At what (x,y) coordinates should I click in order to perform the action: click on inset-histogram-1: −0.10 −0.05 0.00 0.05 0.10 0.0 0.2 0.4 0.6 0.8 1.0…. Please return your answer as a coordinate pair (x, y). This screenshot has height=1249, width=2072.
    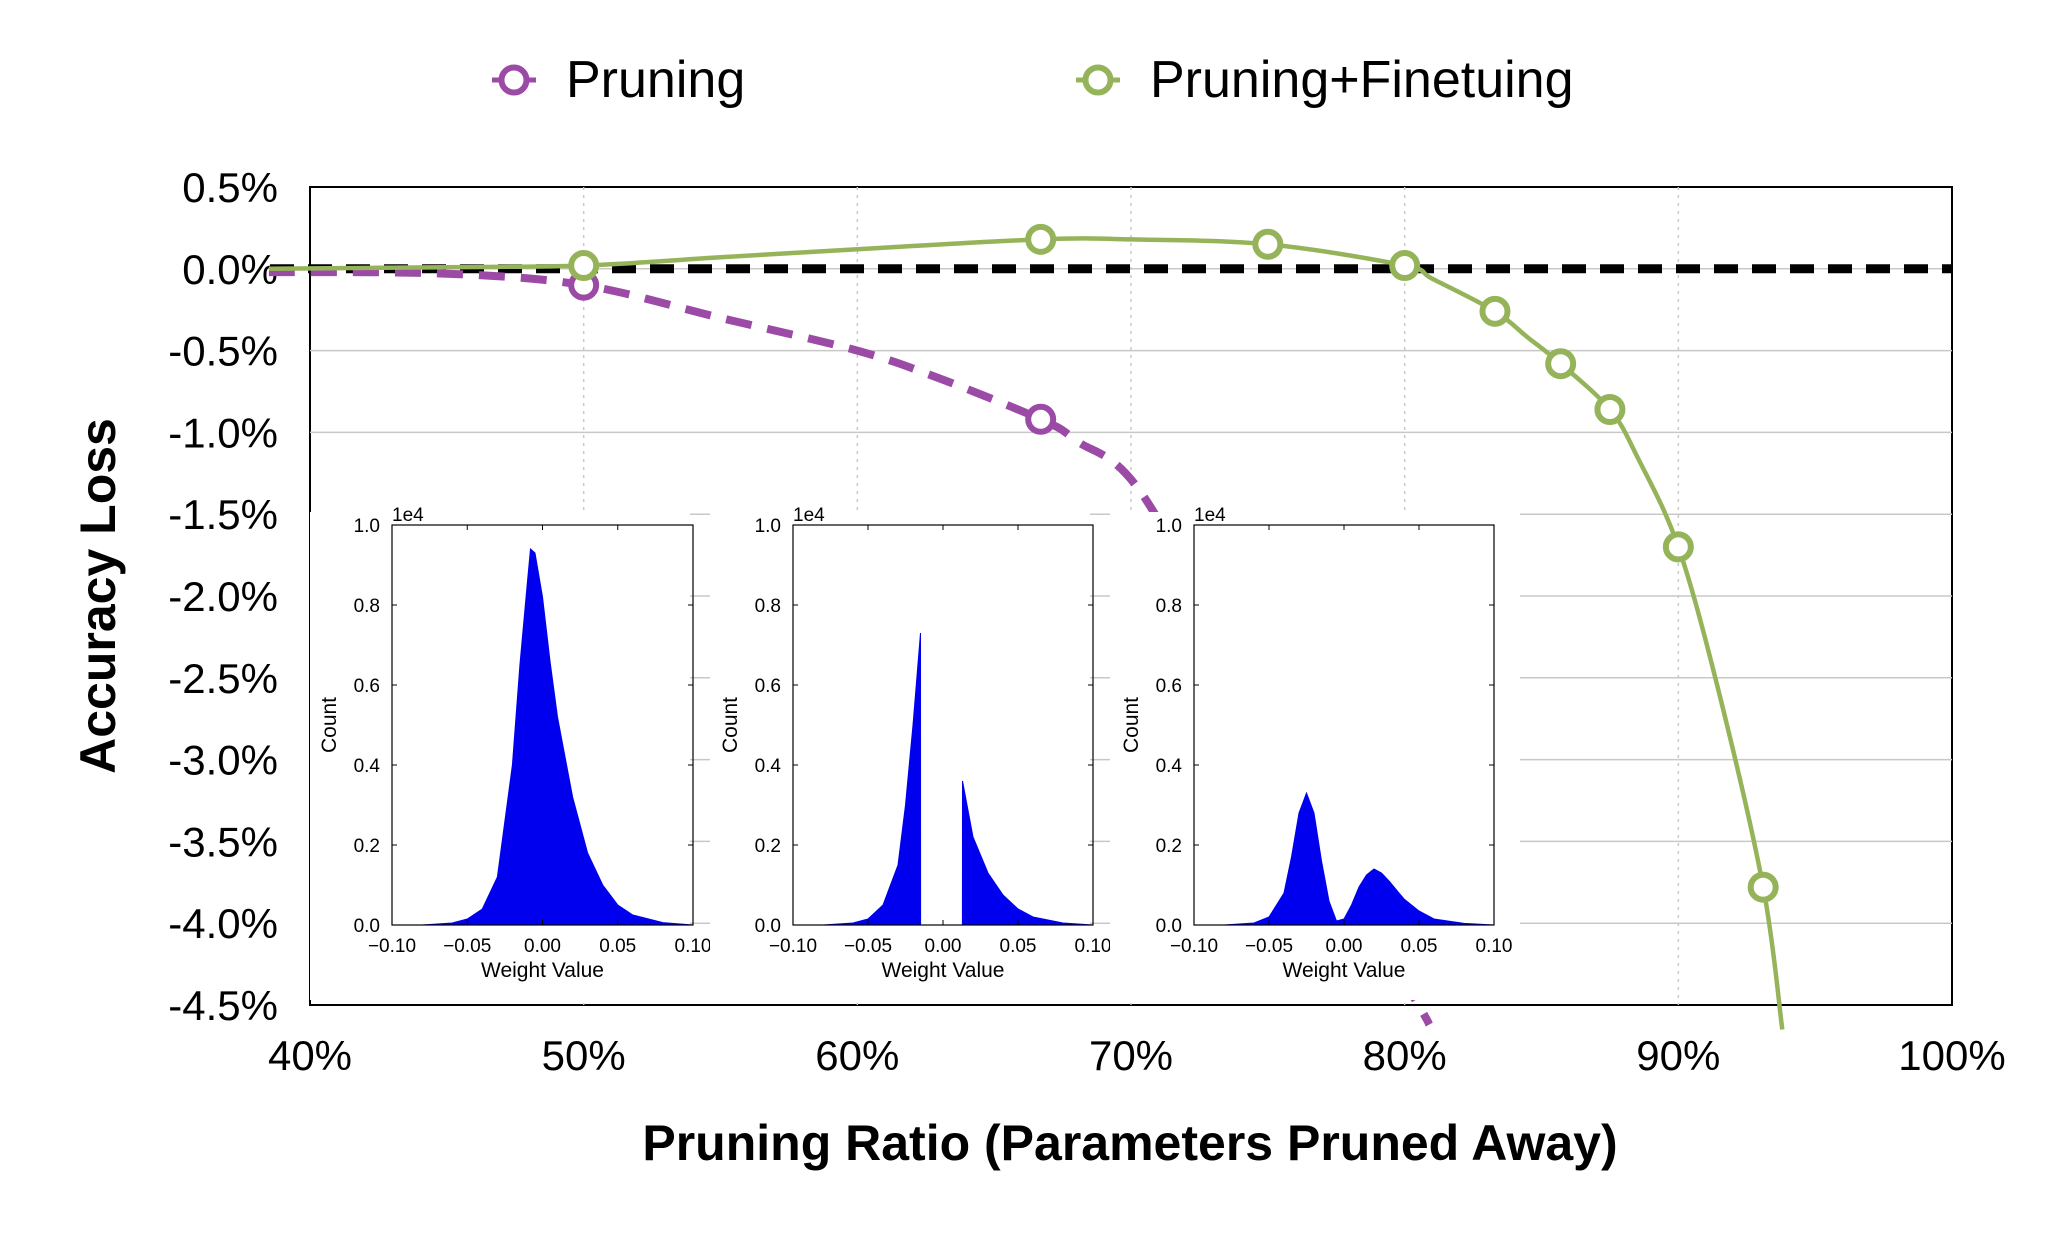
    Looking at the image, I should click on (510, 752).